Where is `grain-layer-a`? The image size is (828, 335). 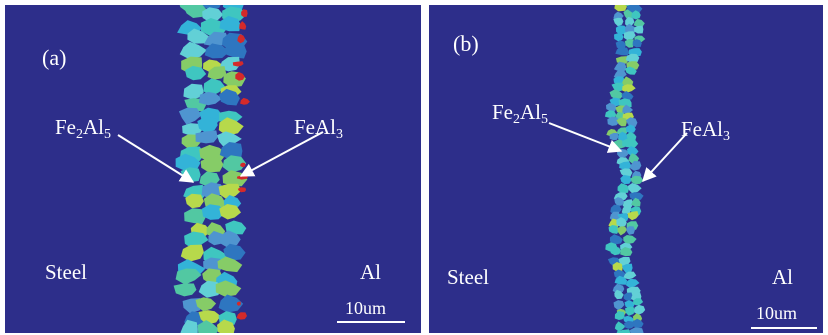
grain-layer-a is located at coordinates (211, 169).